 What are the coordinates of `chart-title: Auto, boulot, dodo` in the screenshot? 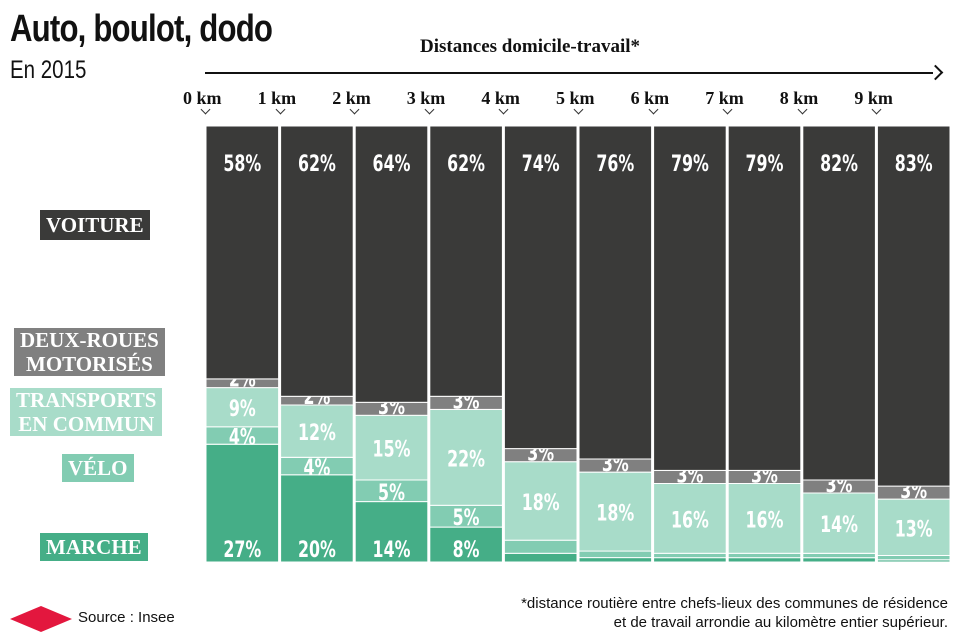 It's located at (141, 29).